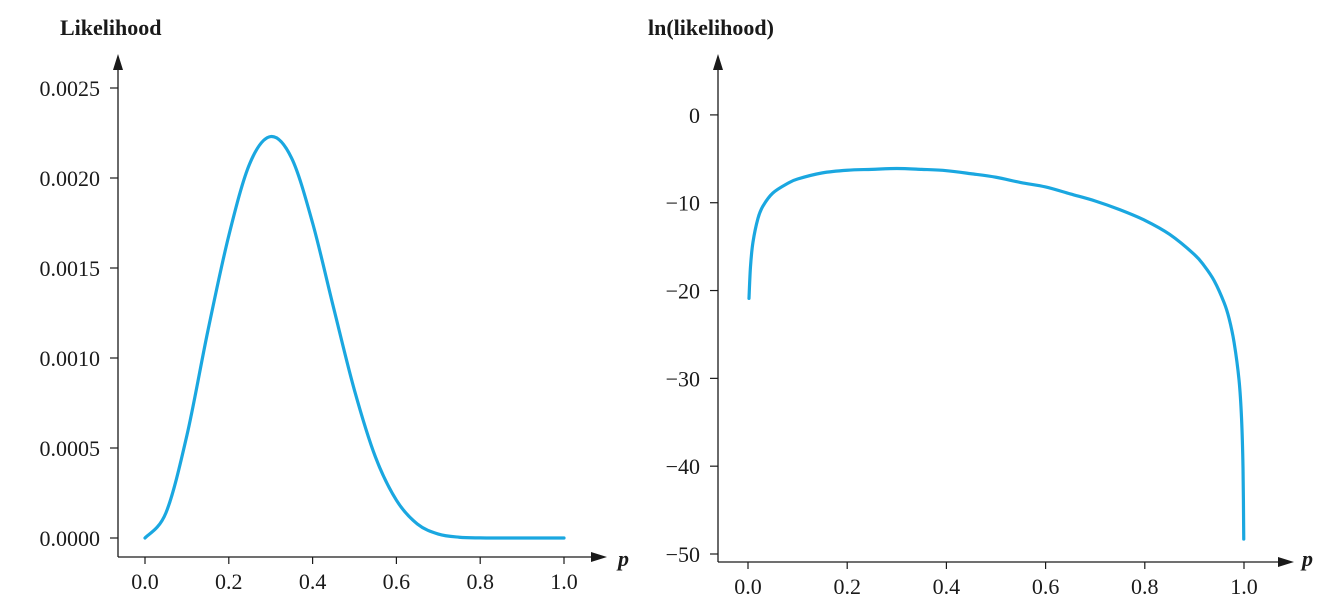 The width and height of the screenshot is (1329, 615). What do you see at coordinates (622, 558) in the screenshot?
I see `likelihood-x-axis-title: p` at bounding box center [622, 558].